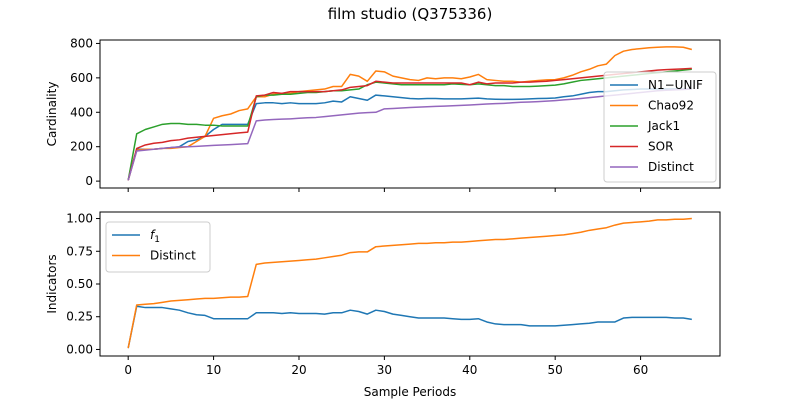 This screenshot has height=400, width=800. What do you see at coordinates (660, 147) in the screenshot?
I see `legend-label-0-3: SOR` at bounding box center [660, 147].